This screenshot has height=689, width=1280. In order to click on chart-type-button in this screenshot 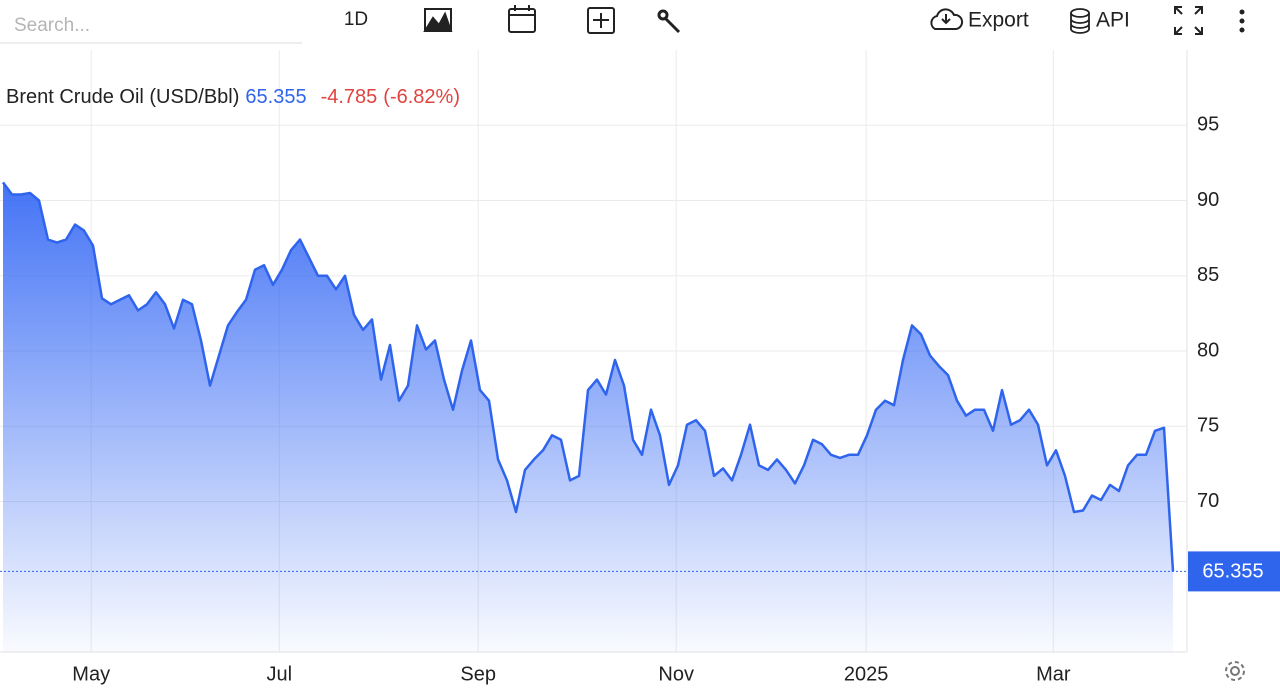, I will do `click(438, 20)`.